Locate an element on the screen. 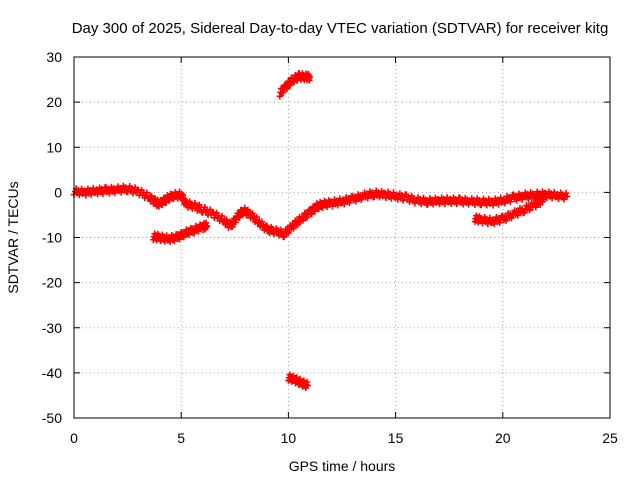 Image resolution: width=640 pixels, height=480 pixels. y-tick-label: -20 is located at coordinates (52, 283).